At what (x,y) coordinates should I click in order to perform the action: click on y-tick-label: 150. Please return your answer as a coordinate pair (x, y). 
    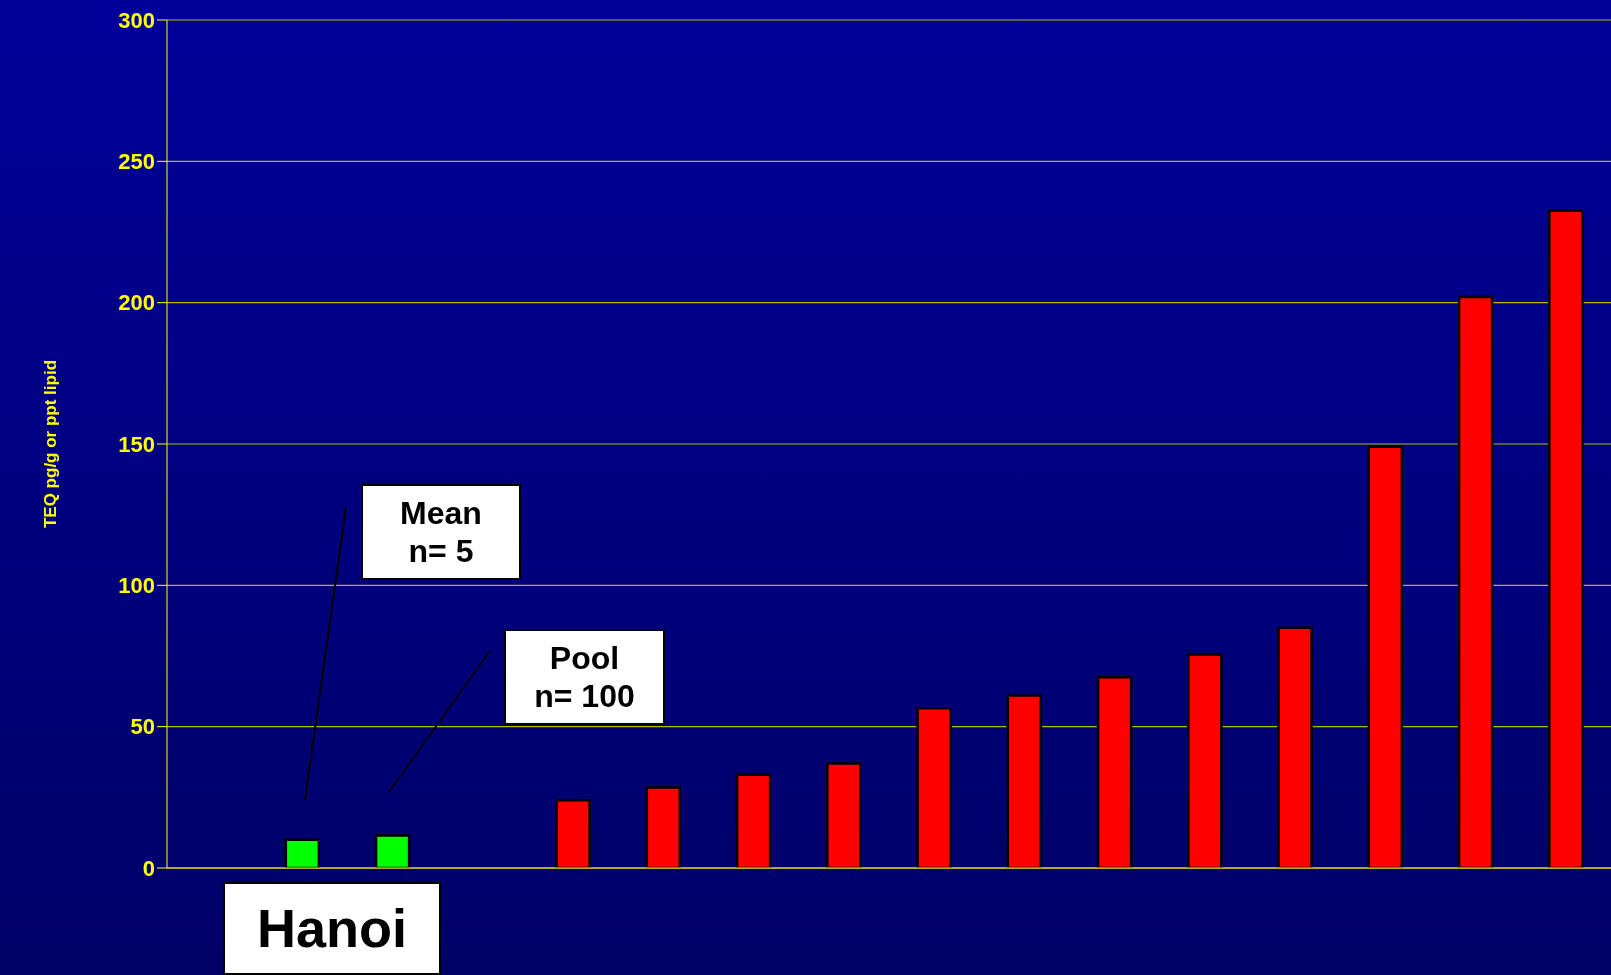
    Looking at the image, I should click on (136, 444).